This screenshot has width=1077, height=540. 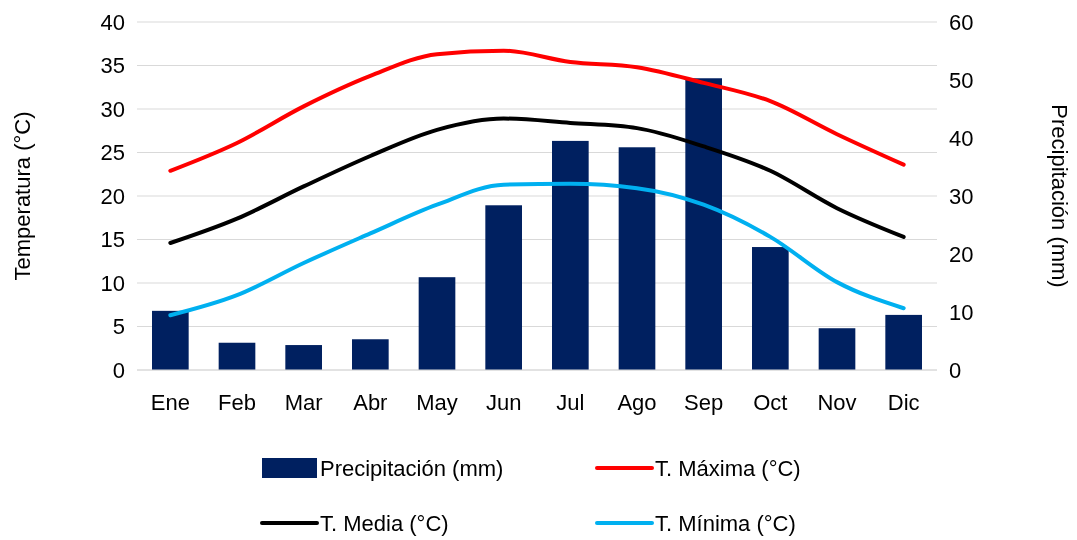 What do you see at coordinates (112, 240) in the screenshot?
I see `y-tick-label: 15` at bounding box center [112, 240].